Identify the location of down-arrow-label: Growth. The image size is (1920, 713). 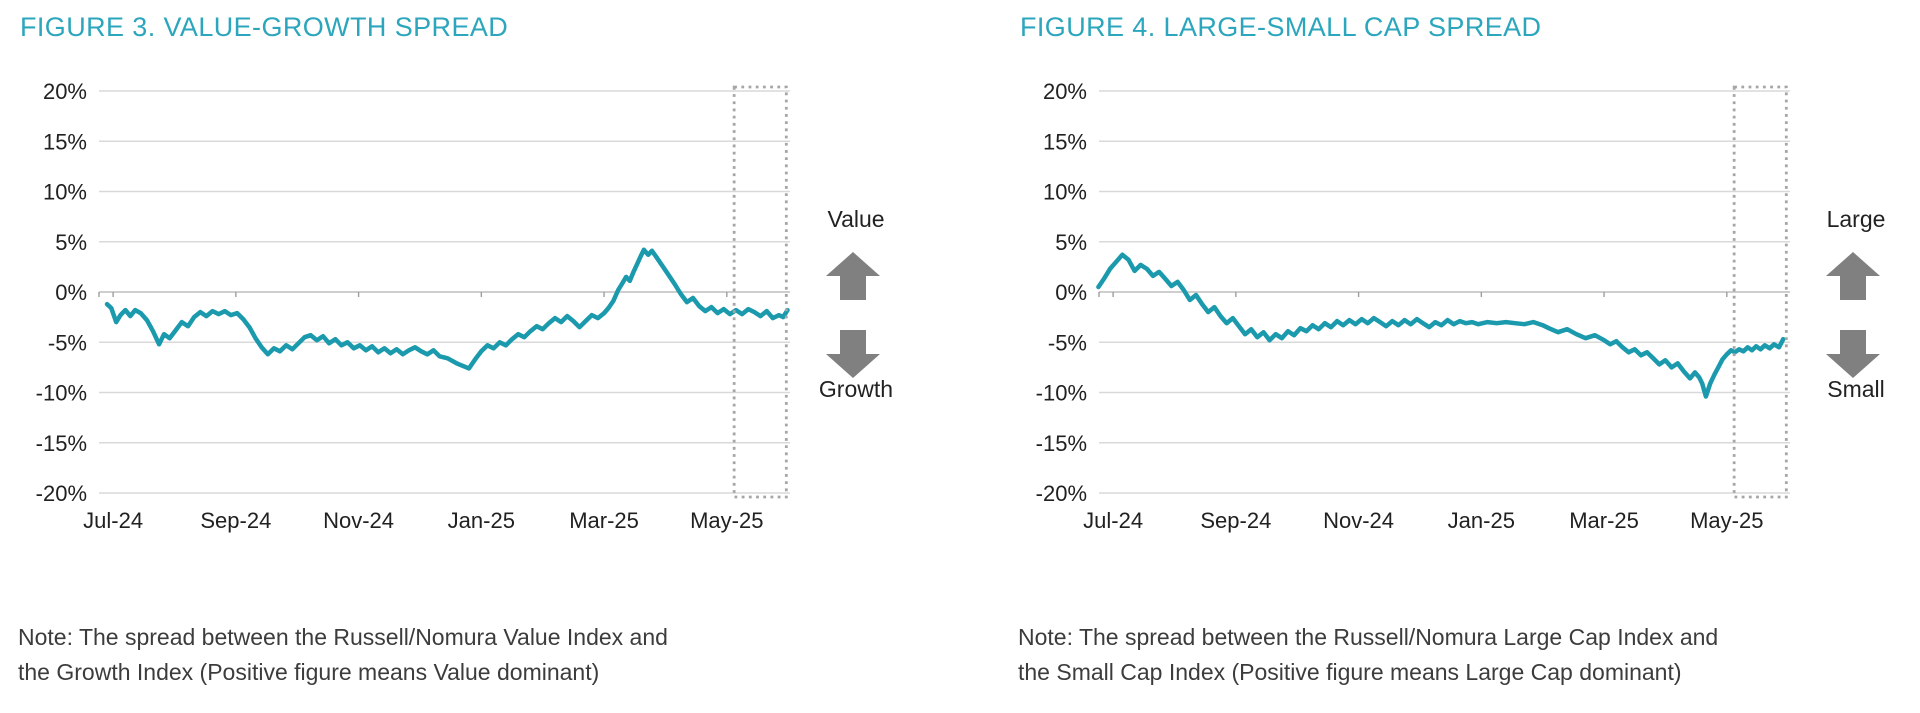
(856, 389).